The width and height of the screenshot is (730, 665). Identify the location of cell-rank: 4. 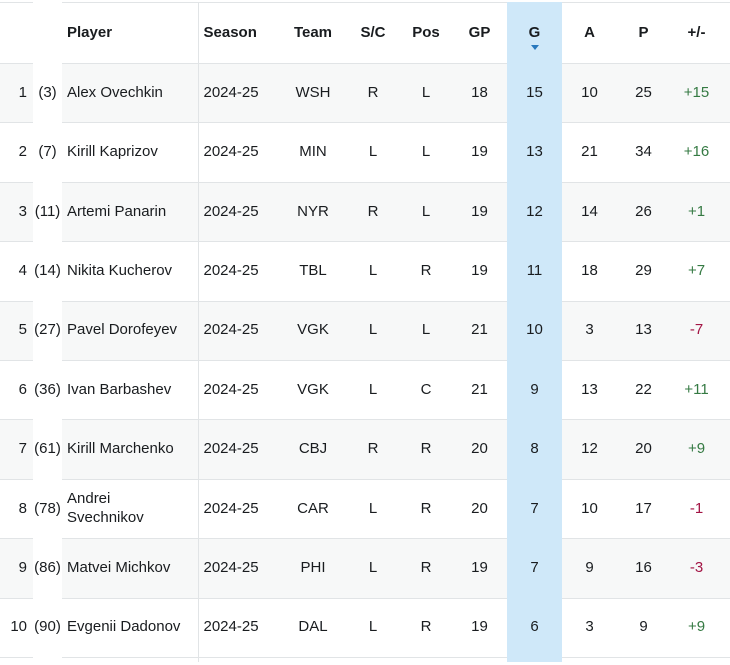
(16, 271).